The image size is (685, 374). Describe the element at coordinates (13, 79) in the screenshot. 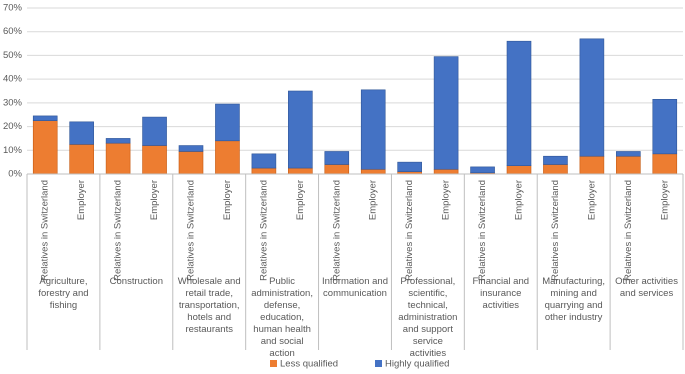

I see `y-tick-label: 40%` at that location.